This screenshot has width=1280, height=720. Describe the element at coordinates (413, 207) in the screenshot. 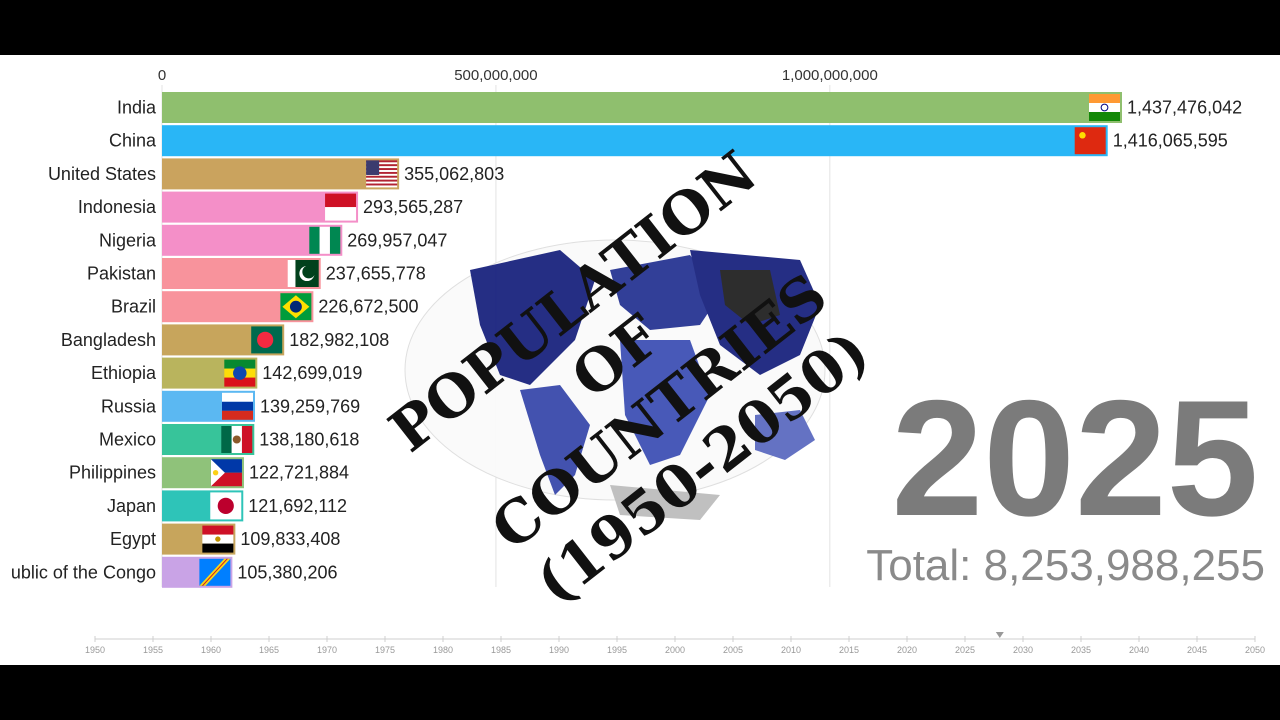

I see `value-label: 293,565,287` at that location.